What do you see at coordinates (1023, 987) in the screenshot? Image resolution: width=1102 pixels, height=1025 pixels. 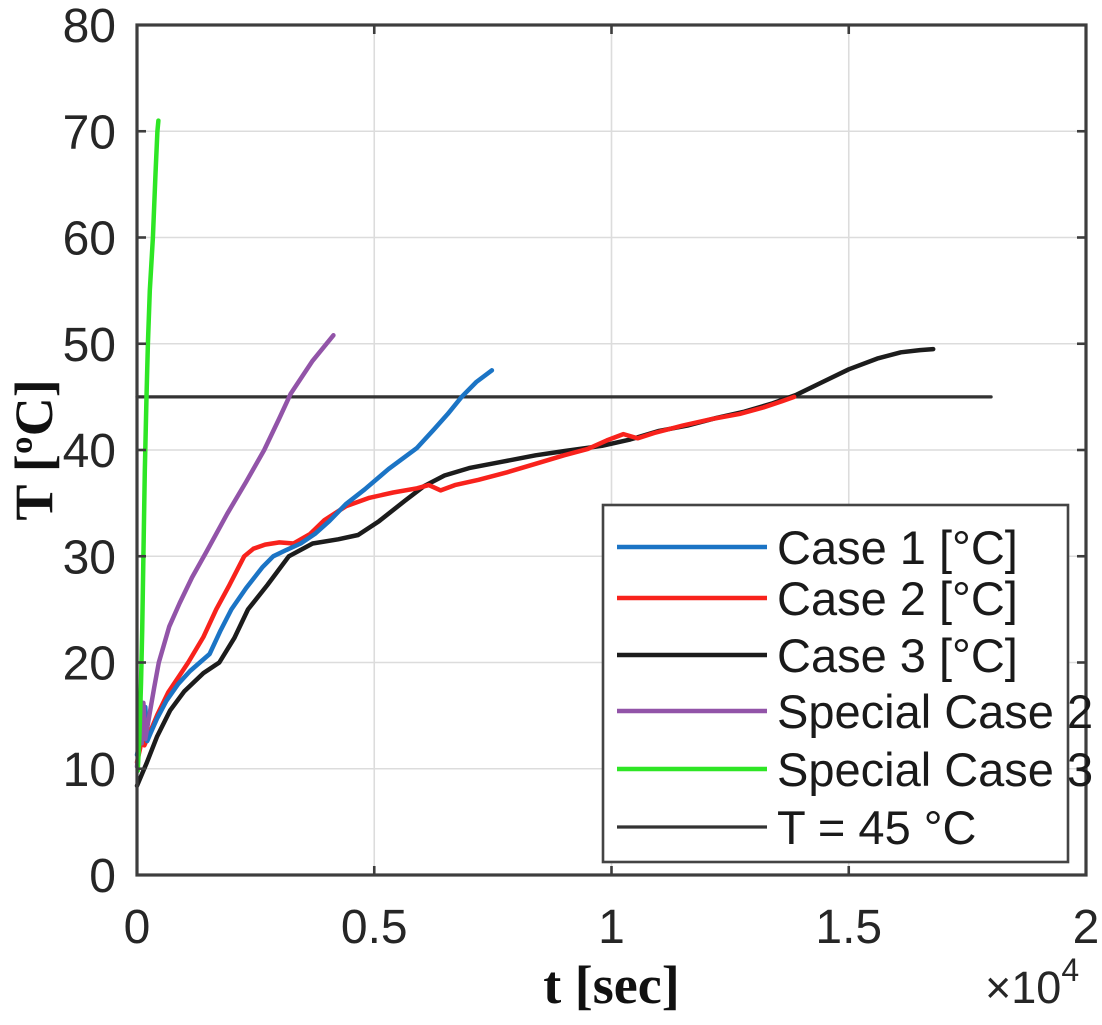 I see `x-axis-offset-base: ×10` at bounding box center [1023, 987].